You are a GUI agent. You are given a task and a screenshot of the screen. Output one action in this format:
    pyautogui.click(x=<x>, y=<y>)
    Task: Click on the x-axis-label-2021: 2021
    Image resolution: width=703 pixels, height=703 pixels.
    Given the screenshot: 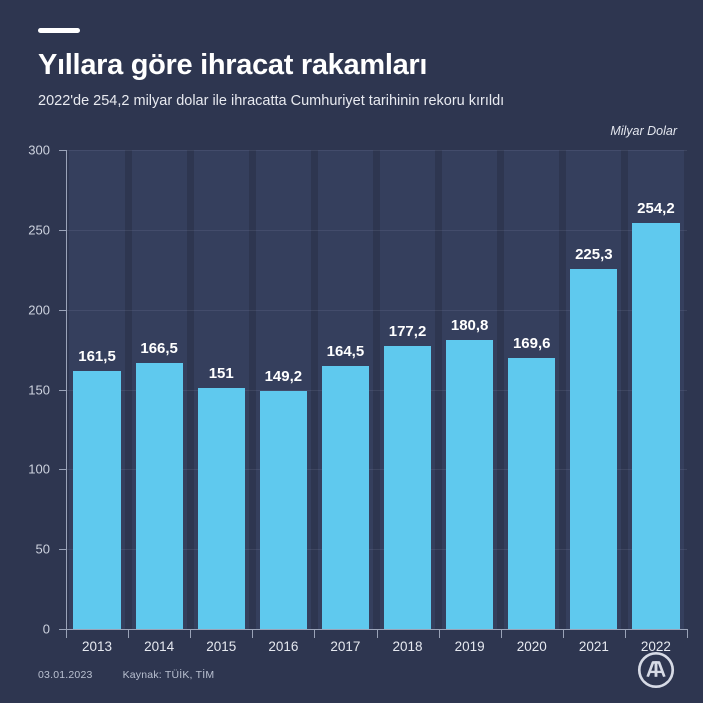 What is the action you would take?
    pyautogui.click(x=593, y=646)
    